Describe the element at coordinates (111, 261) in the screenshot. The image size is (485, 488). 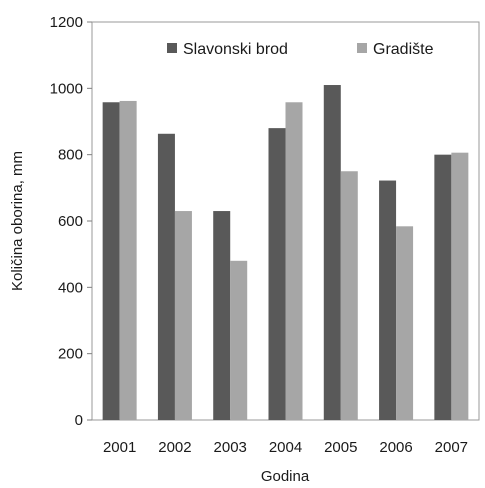
I see `bar-slavonski-brod-2001` at that location.